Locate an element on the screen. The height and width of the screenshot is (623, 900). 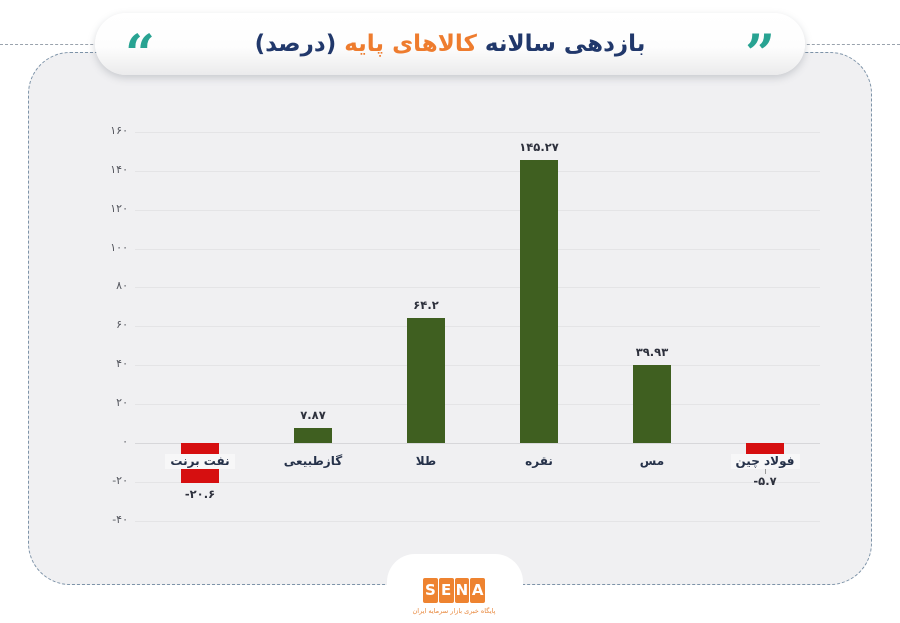
bar-category-label: طلا is located at coordinates (426, 461).